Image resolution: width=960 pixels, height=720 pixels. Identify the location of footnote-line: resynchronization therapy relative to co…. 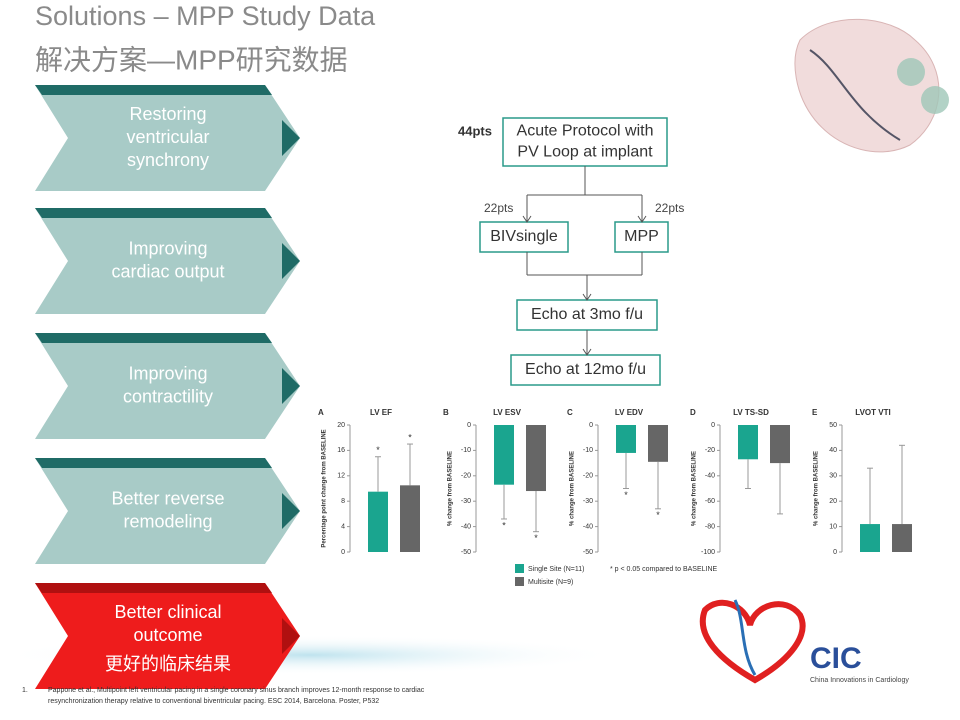
(213, 701).